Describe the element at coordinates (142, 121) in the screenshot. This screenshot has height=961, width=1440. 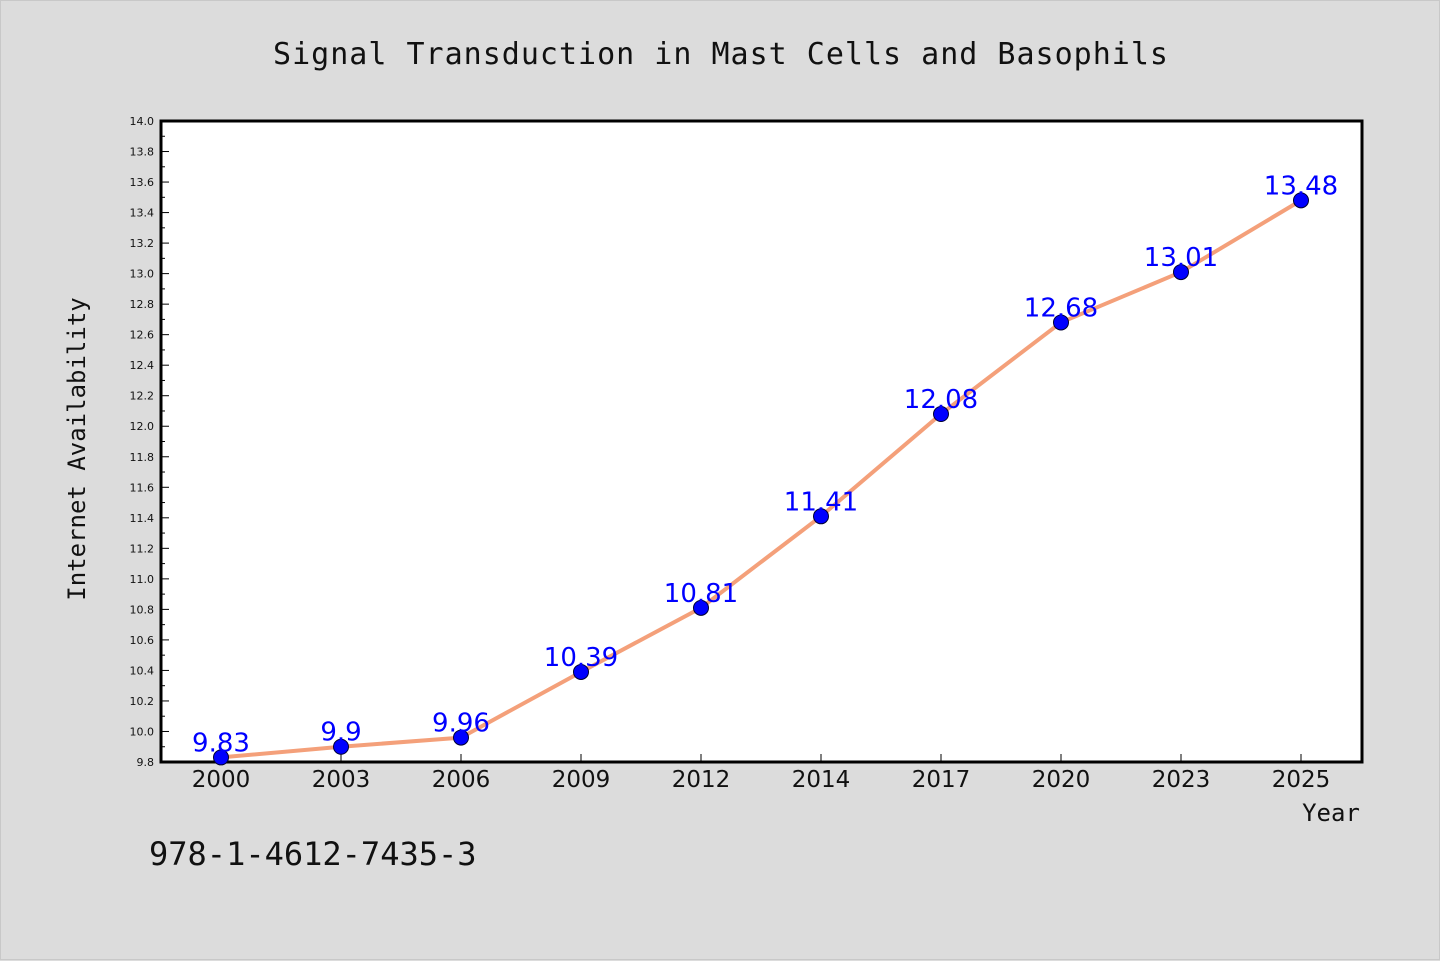
I see `y-tick-label: 14.0` at that location.